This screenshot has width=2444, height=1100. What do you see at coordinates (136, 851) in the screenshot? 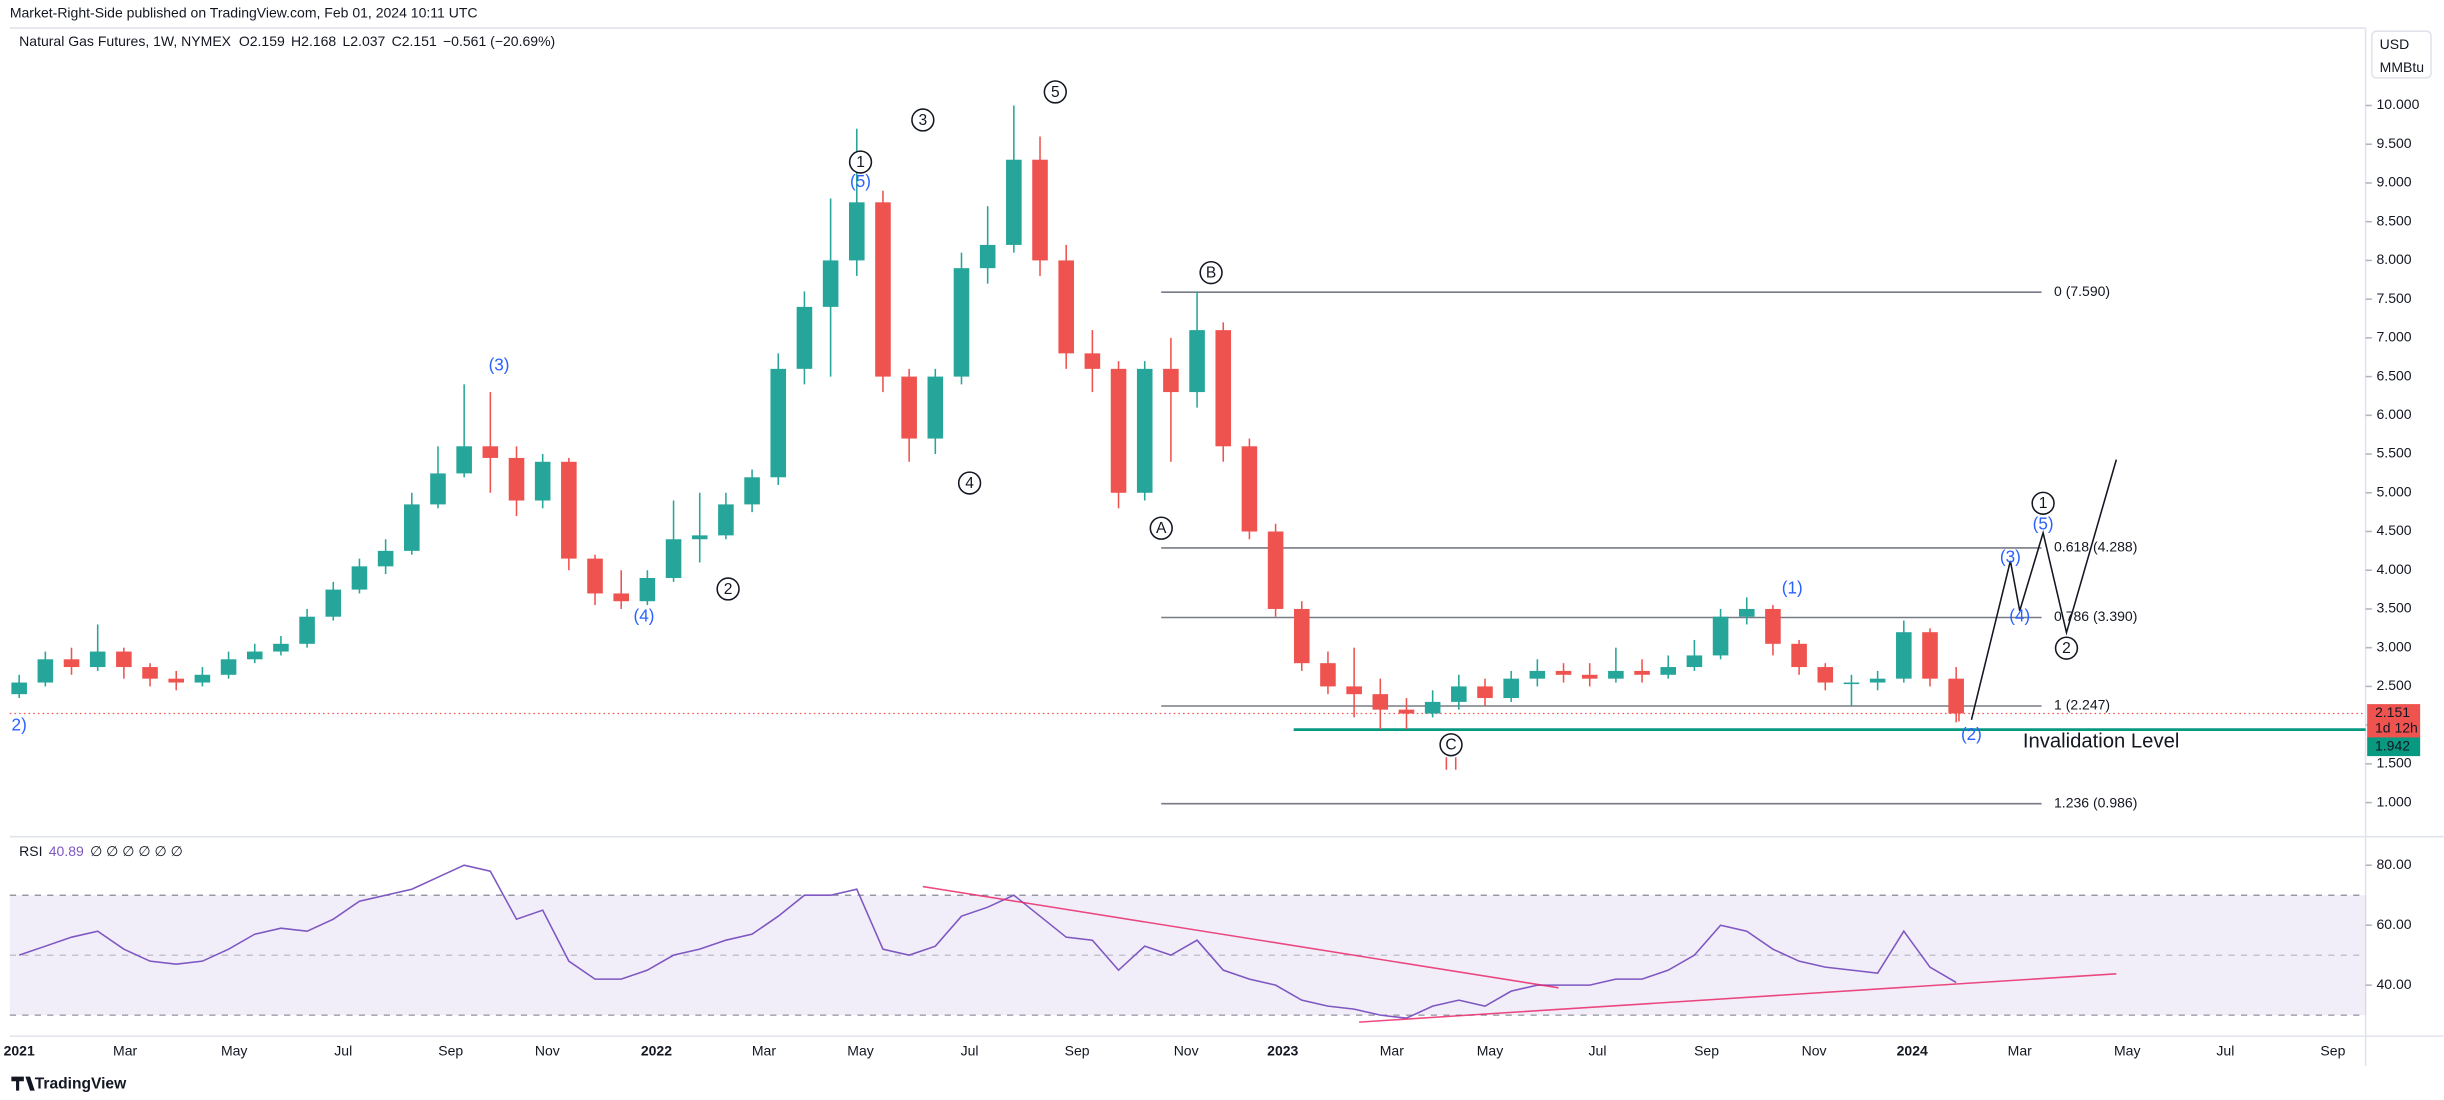
I see `rsi-settings: ∅ ∅ ∅ ∅ ∅ ∅` at bounding box center [136, 851].